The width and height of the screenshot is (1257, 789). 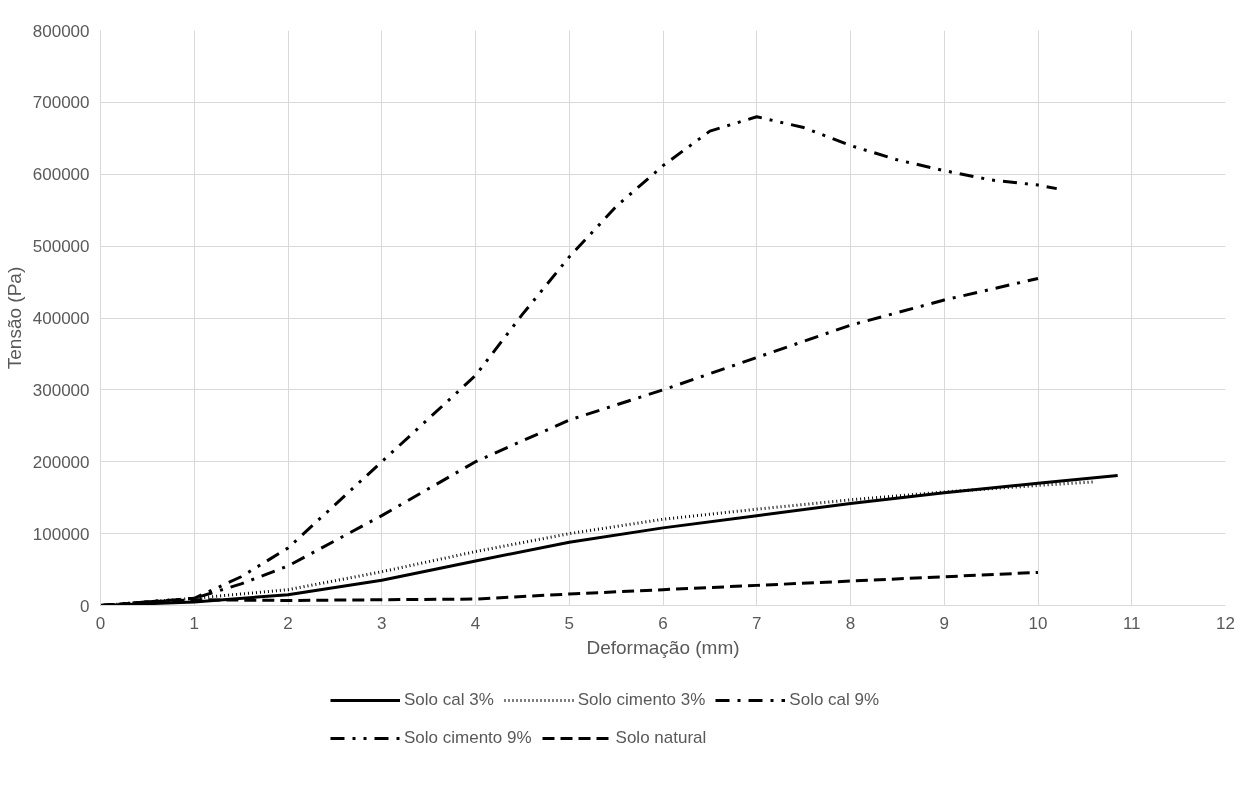 I want to click on legend-label: Solo natural, so click(x=661, y=738).